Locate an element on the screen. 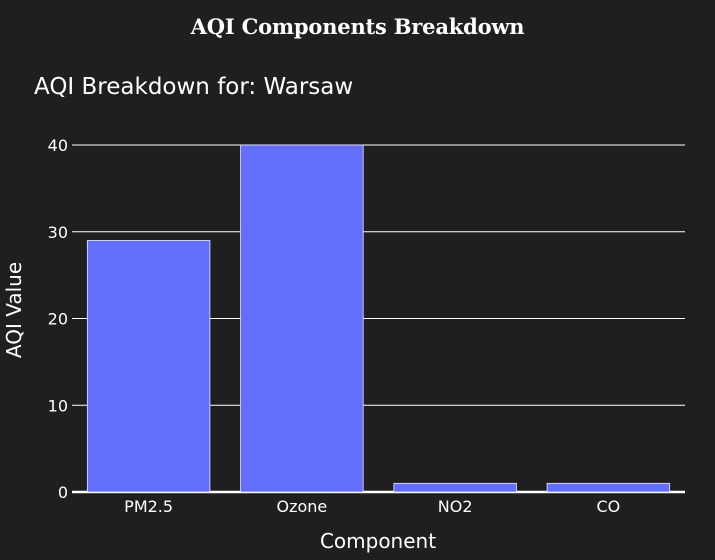 This screenshot has width=715, height=560. y-tick-label: 40 is located at coordinates (58, 145).